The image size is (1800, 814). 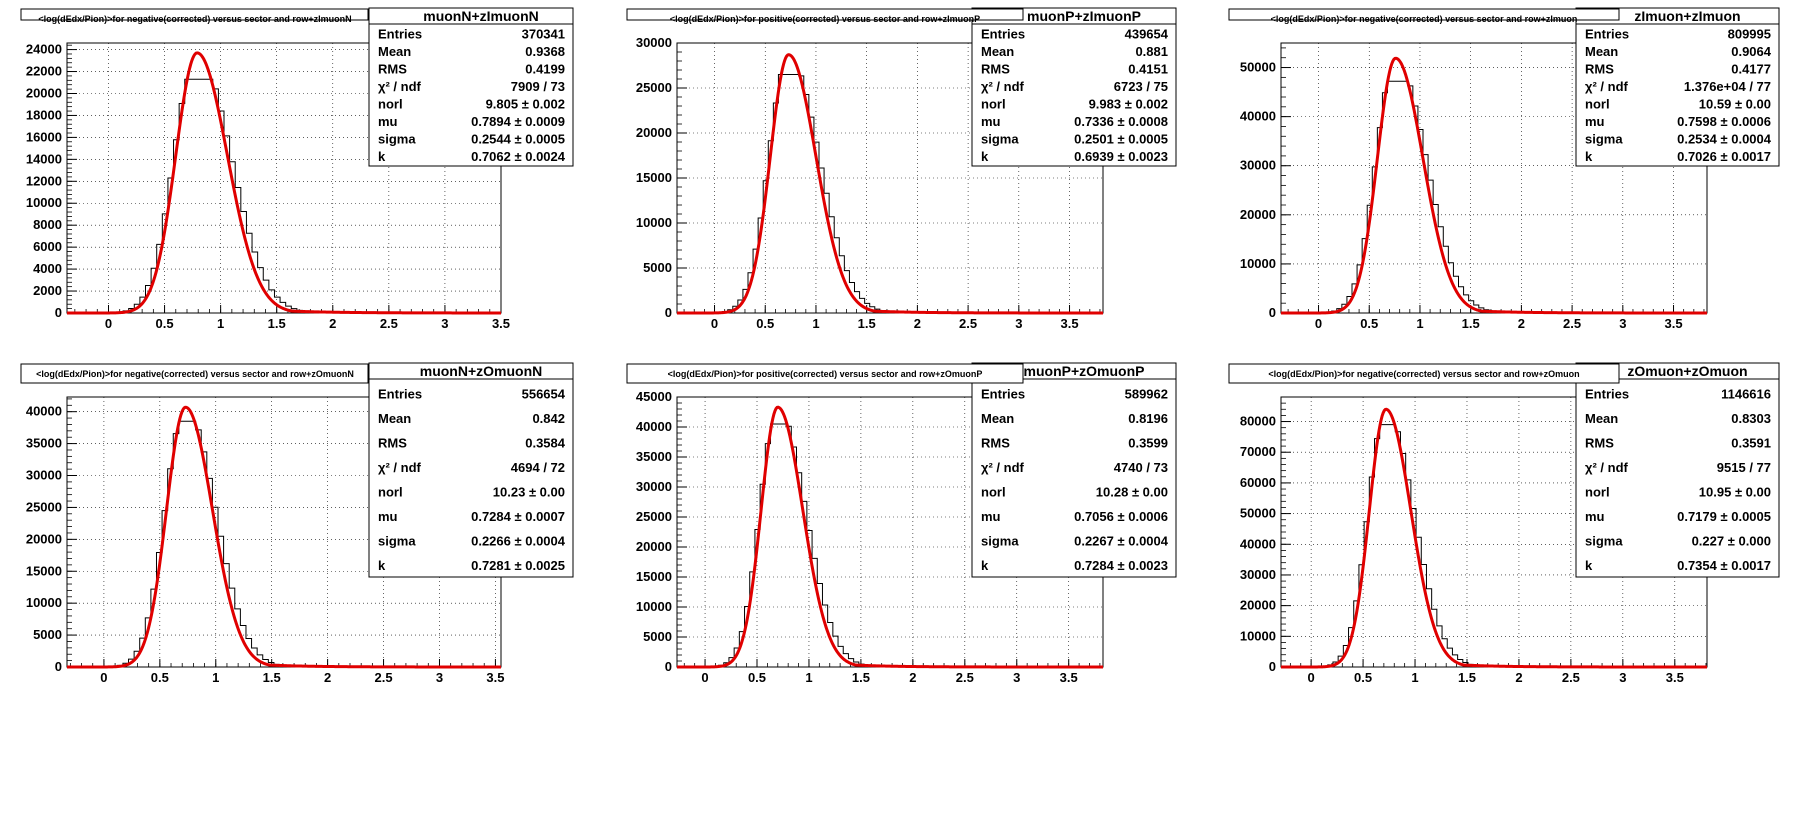 I want to click on stats-value: 10.23 ± 0.00, so click(x=529, y=492).